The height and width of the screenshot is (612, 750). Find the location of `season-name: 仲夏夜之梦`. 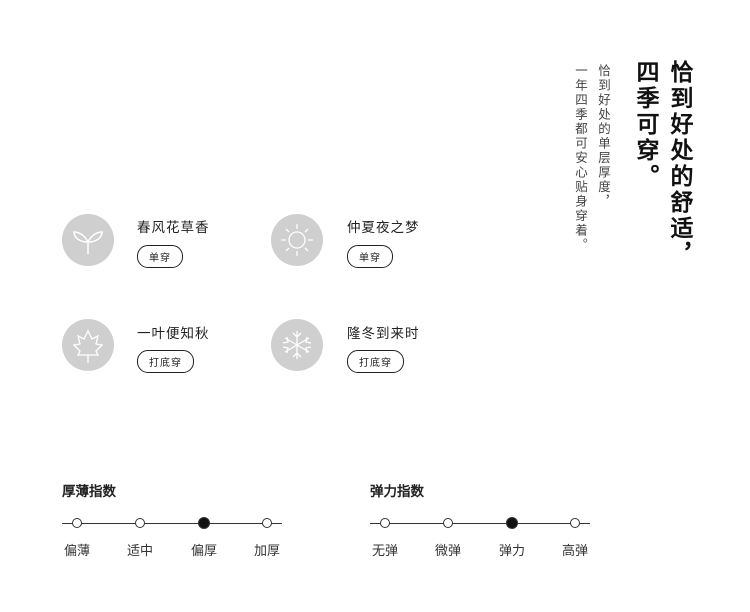

season-name: 仲夏夜之梦 is located at coordinates (383, 228).